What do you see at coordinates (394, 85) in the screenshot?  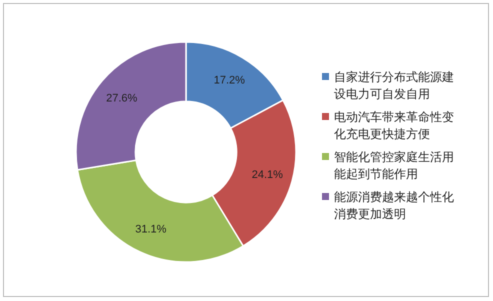 I see `legend-label: 自家进行分布式能源建设电力可自发自用` at bounding box center [394, 85].